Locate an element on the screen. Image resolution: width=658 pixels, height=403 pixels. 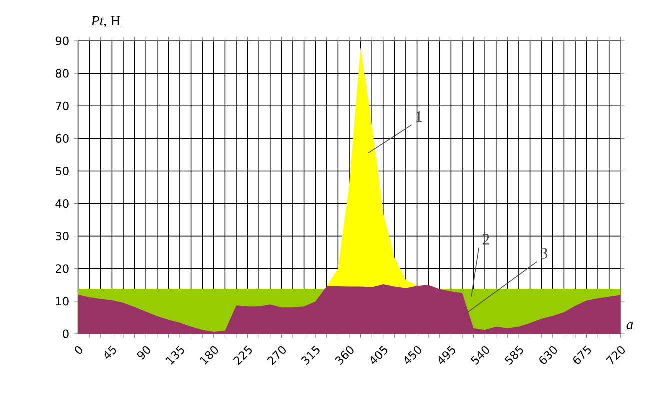
x-tick-label: 45 is located at coordinates (110, 352).